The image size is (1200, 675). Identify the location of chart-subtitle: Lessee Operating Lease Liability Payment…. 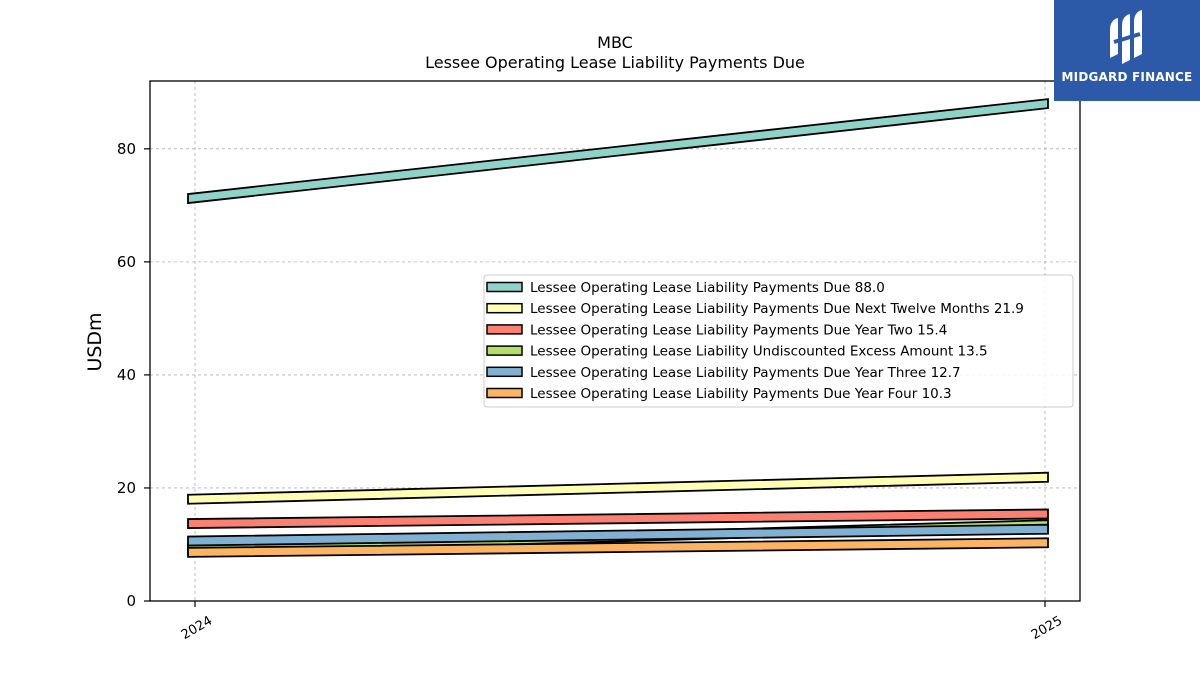
(615, 62).